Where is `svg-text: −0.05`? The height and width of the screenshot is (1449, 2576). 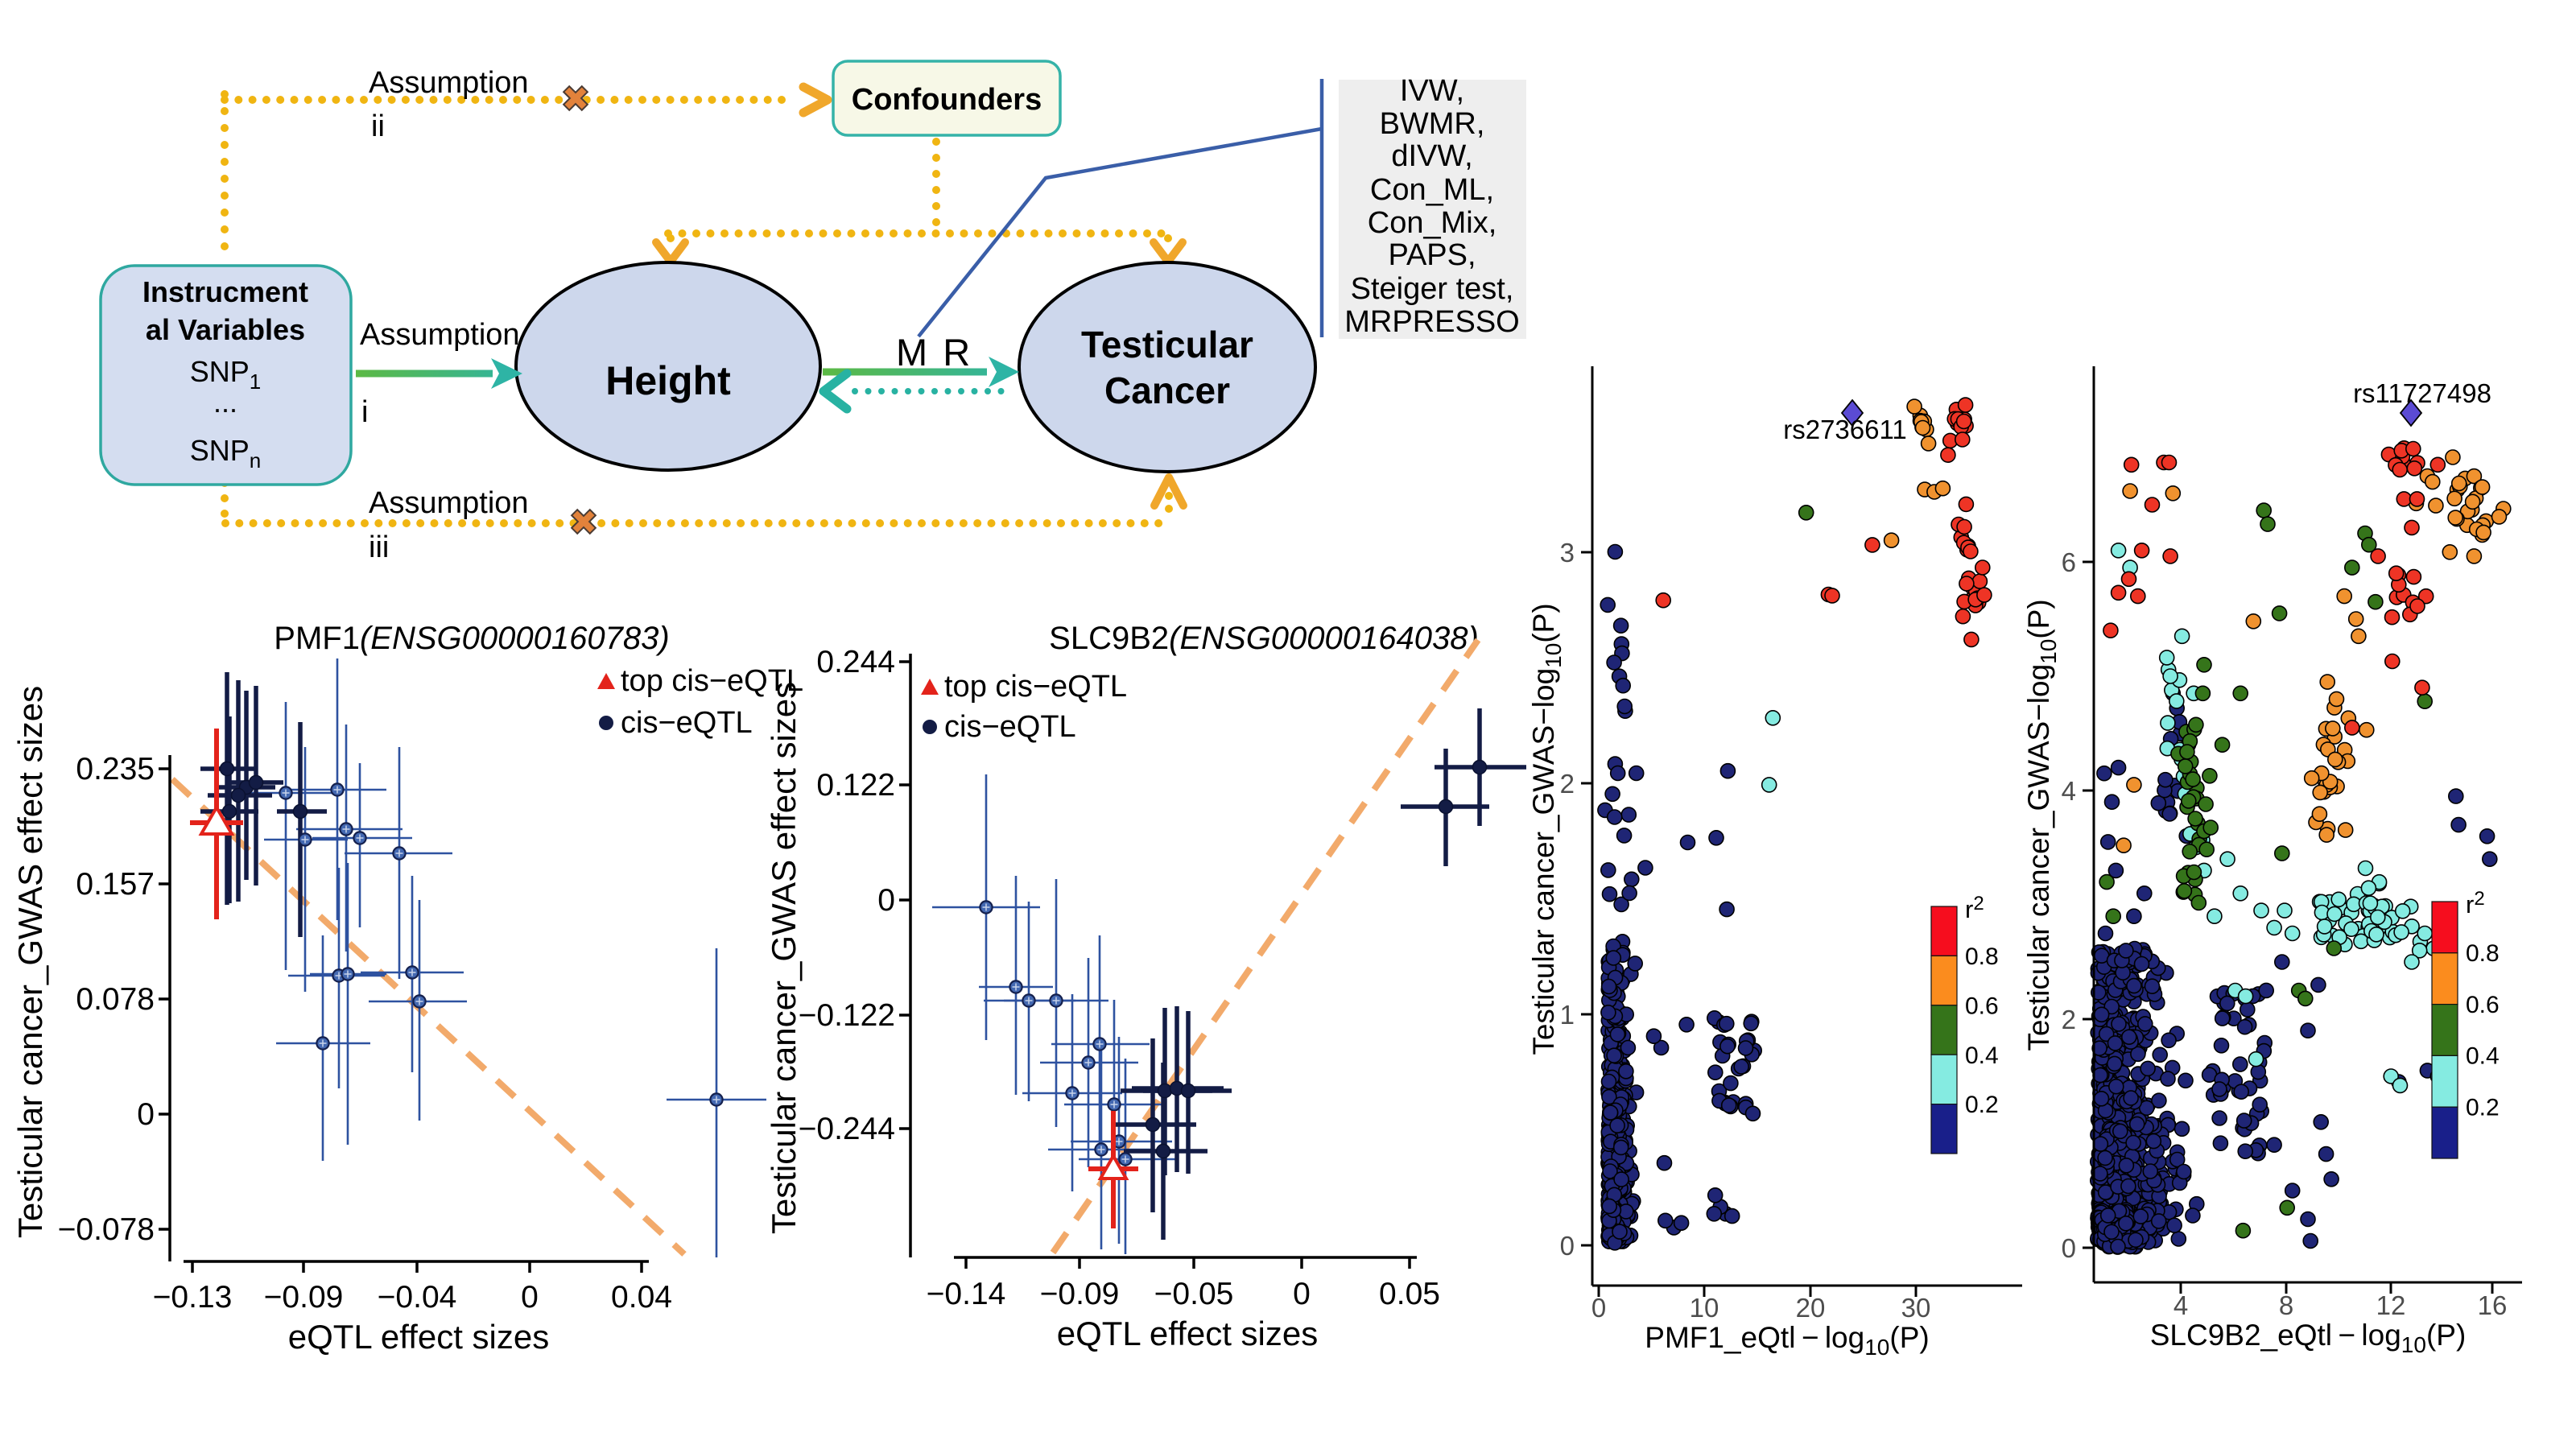 svg-text: −0.05 is located at coordinates (1194, 1294).